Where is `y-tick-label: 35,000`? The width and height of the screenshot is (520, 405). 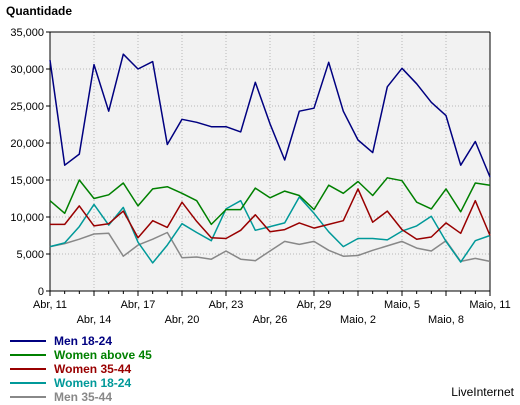 y-tick-label: 35,000 is located at coordinates (27, 33).